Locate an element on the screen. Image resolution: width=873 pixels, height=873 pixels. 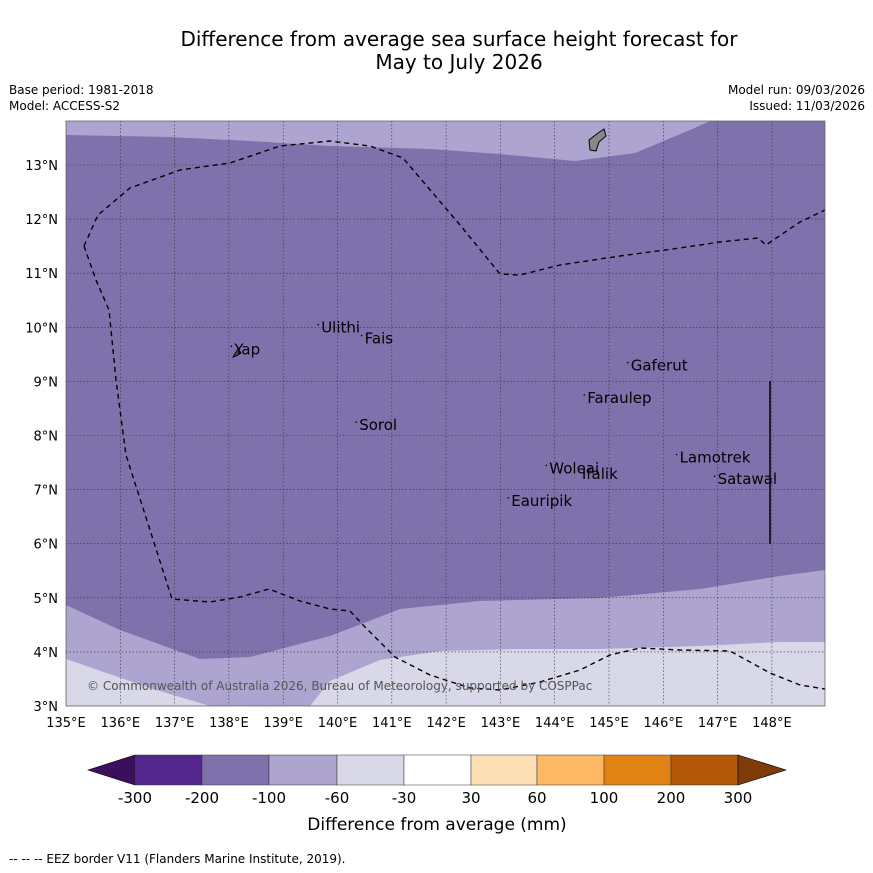
place-label: Yap is located at coordinates (246, 349).